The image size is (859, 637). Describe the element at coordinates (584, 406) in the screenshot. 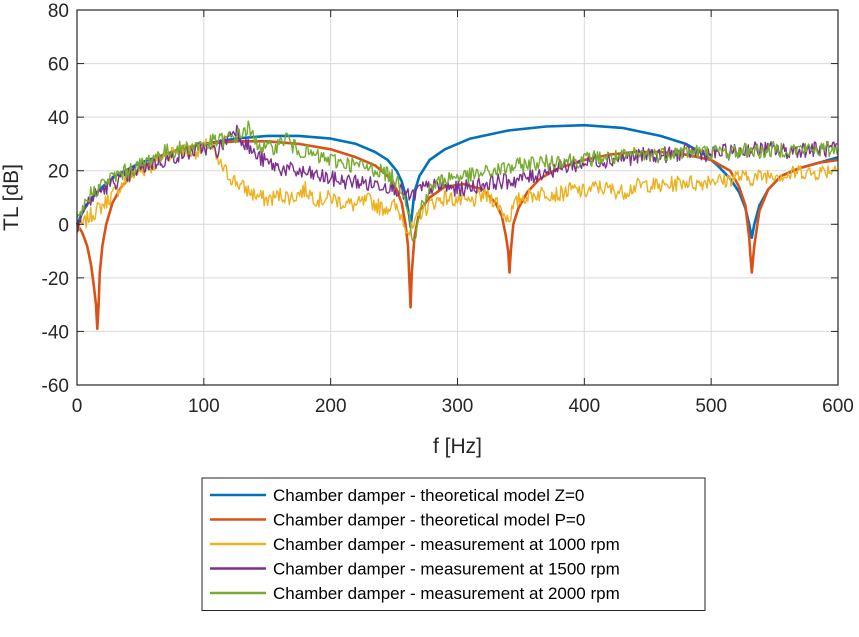

I see `x-tick-label: 400` at that location.